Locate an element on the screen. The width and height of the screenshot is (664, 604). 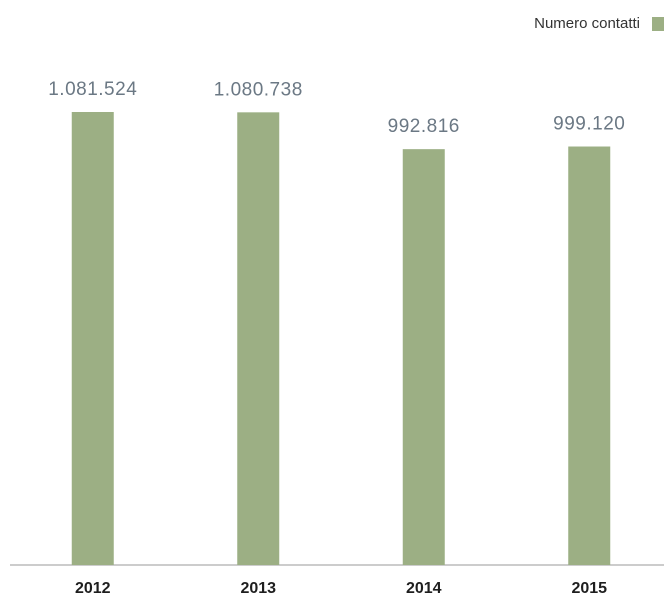
x-tick-label: 2014 is located at coordinates (424, 588).